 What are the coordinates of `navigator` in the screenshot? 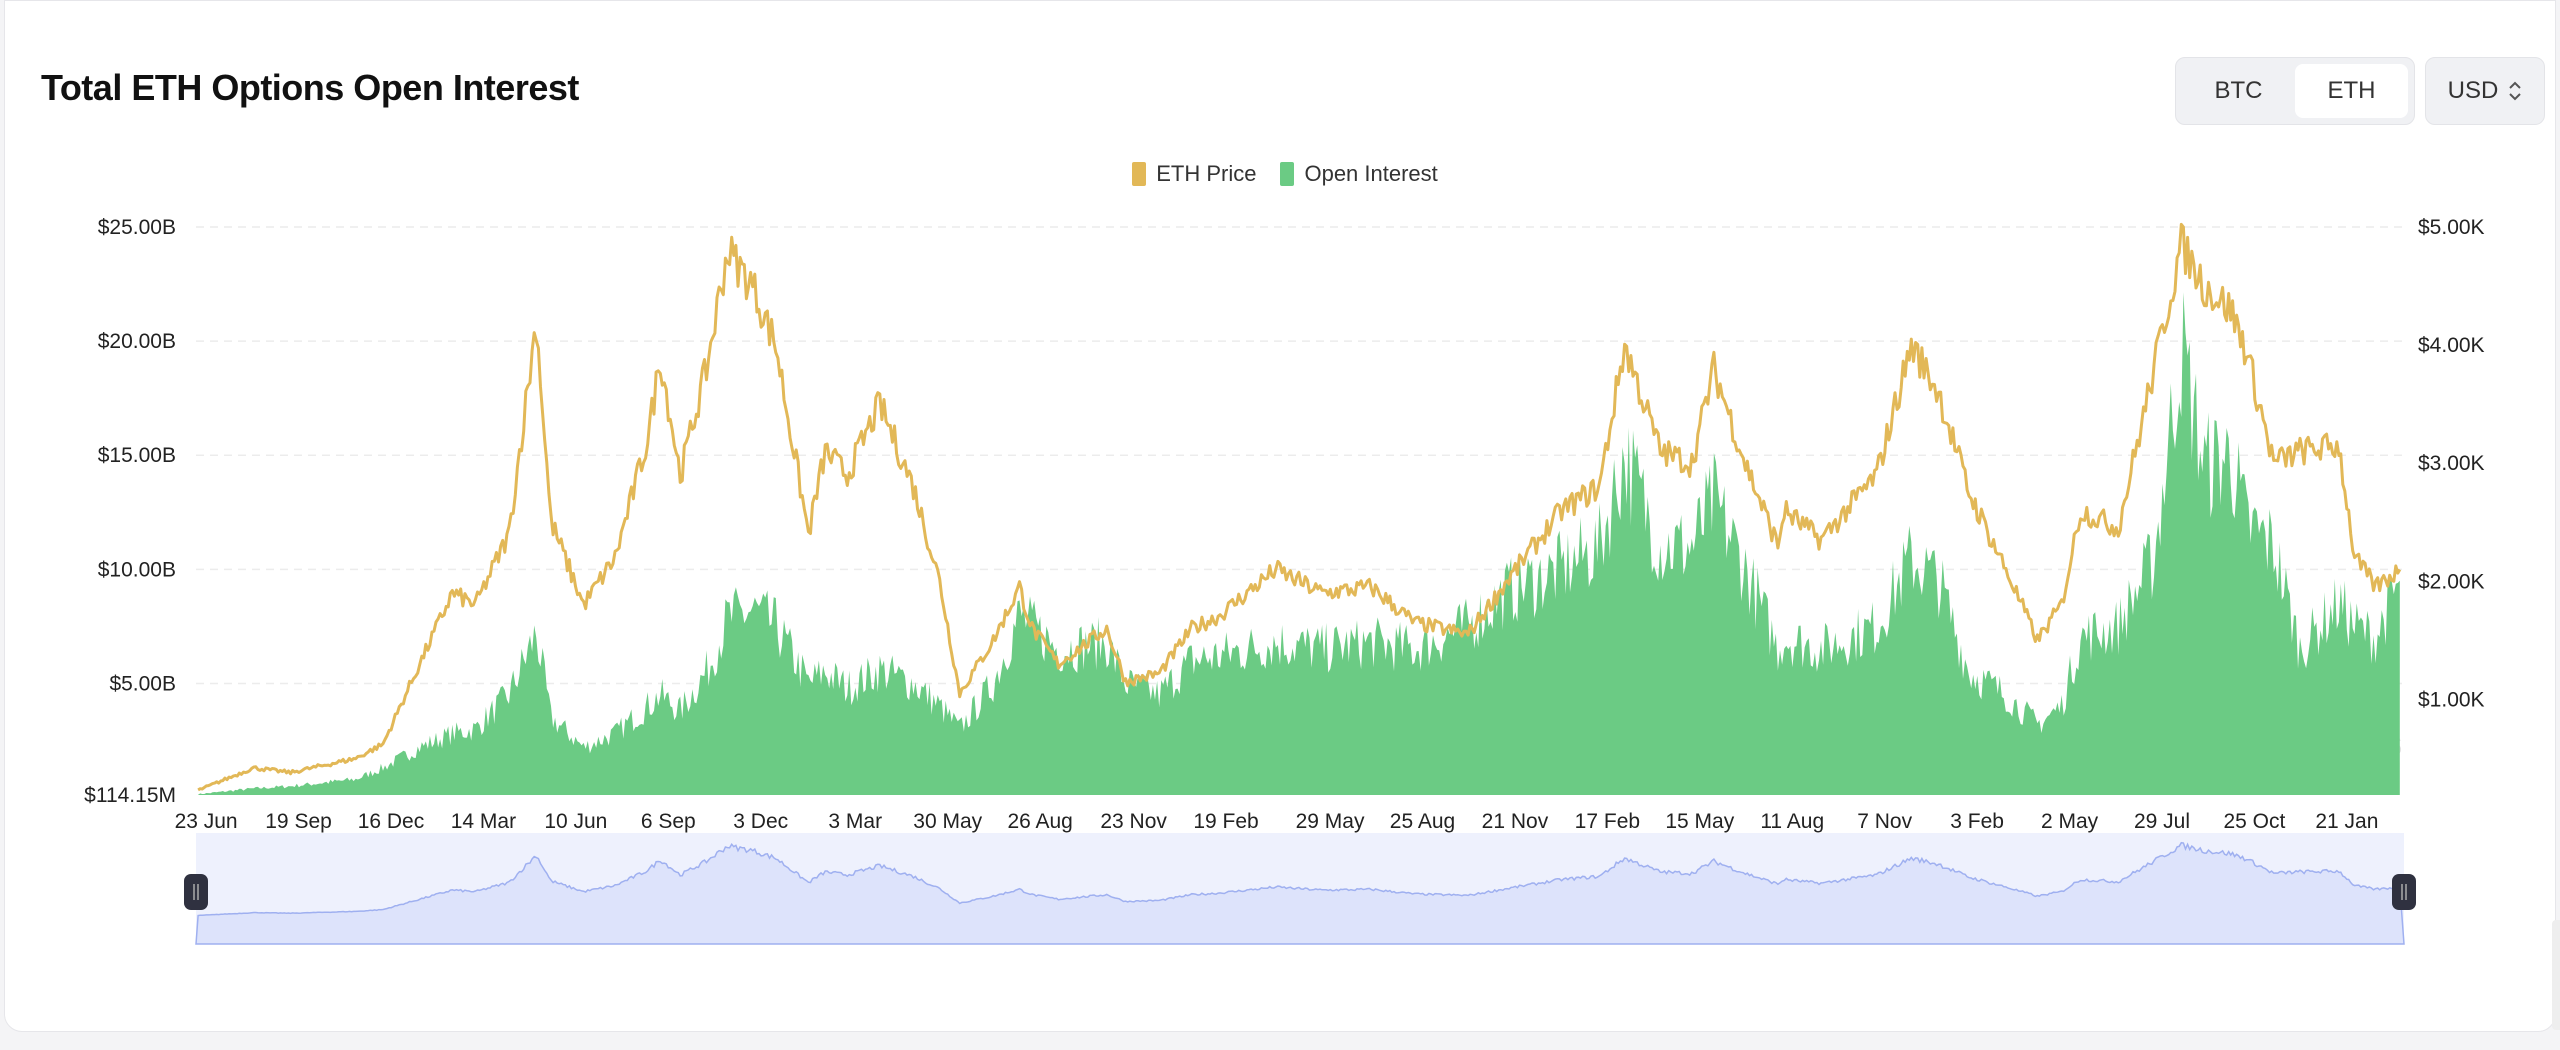 It's located at (1300, 889).